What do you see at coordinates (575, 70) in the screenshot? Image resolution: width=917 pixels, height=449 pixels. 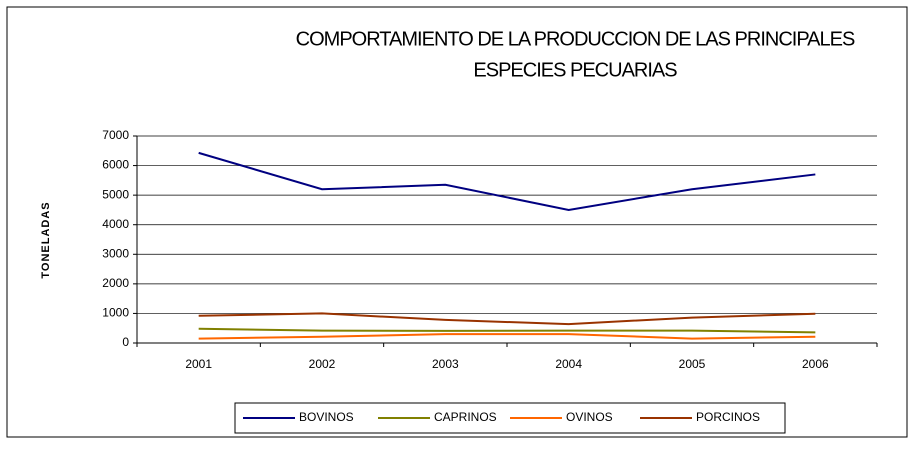 I see `chart-title: ESPECIES PECUARIAS` at bounding box center [575, 70].